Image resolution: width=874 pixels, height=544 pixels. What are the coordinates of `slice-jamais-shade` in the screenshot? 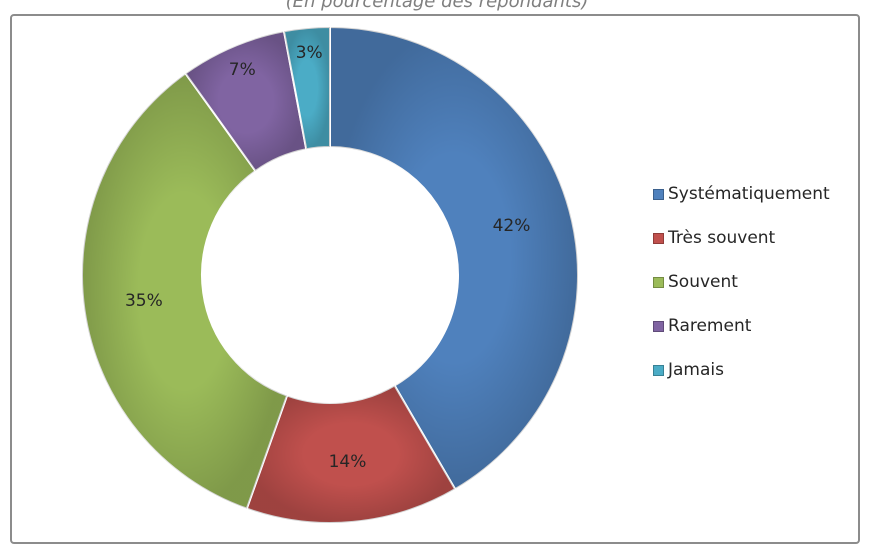 It's located at (306, 88).